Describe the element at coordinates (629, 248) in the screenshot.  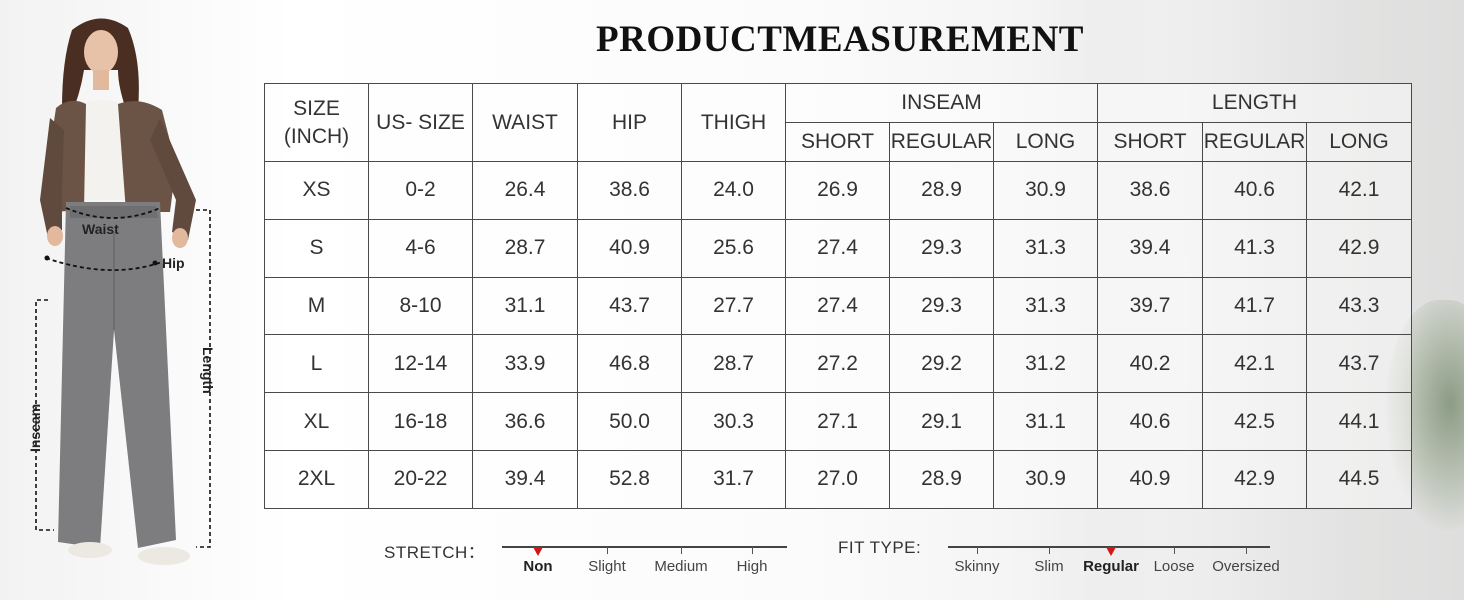
I see `cell-hip: 40.9` at that location.